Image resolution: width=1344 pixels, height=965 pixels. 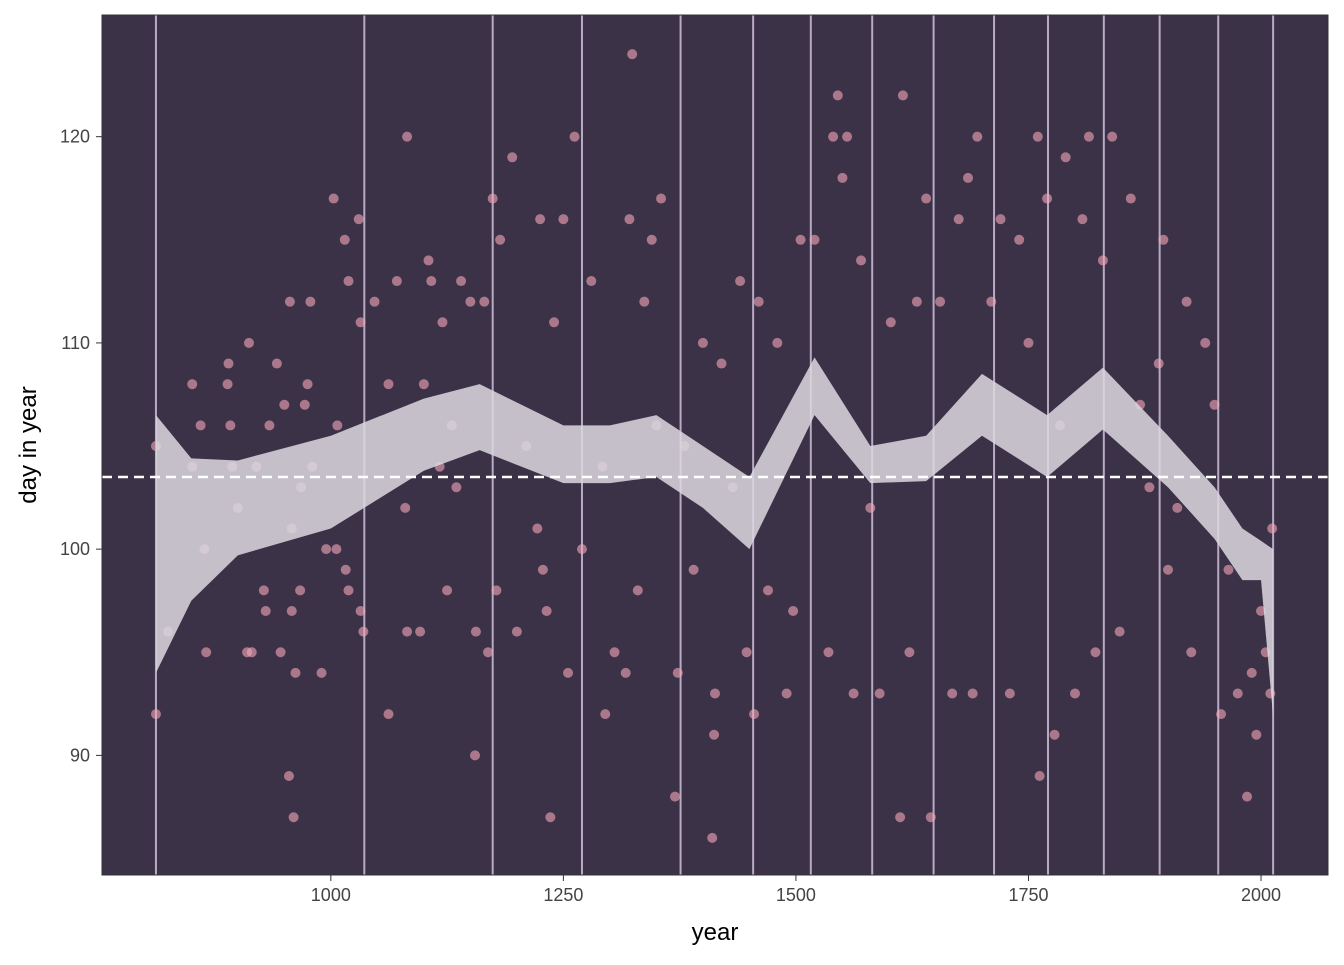 I want to click on y-tick-label: 110, so click(x=75, y=343).